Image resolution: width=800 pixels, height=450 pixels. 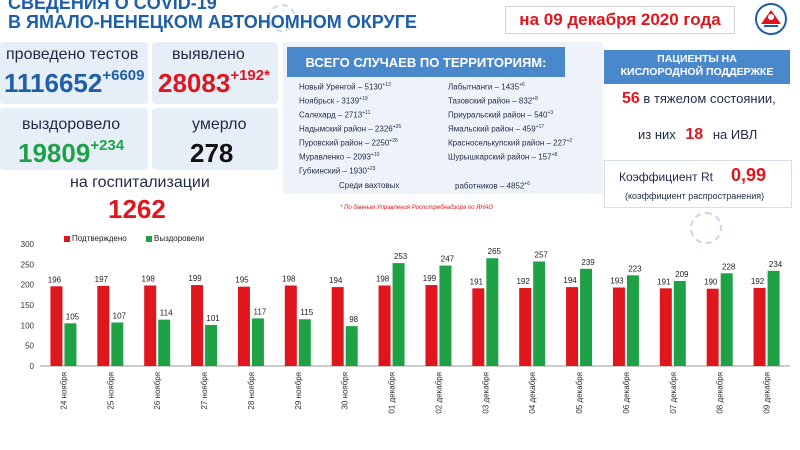 What do you see at coordinates (369, 185) in the screenshot?
I see `shift-workers-label: Среди вахтовых` at bounding box center [369, 185].